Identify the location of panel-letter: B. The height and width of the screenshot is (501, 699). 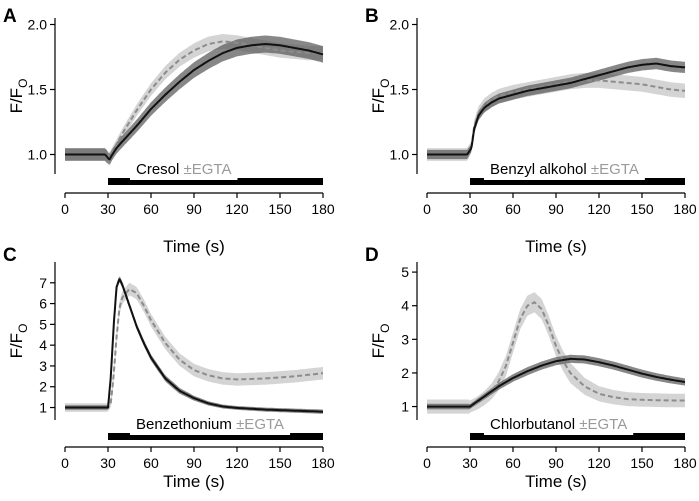
(372, 16).